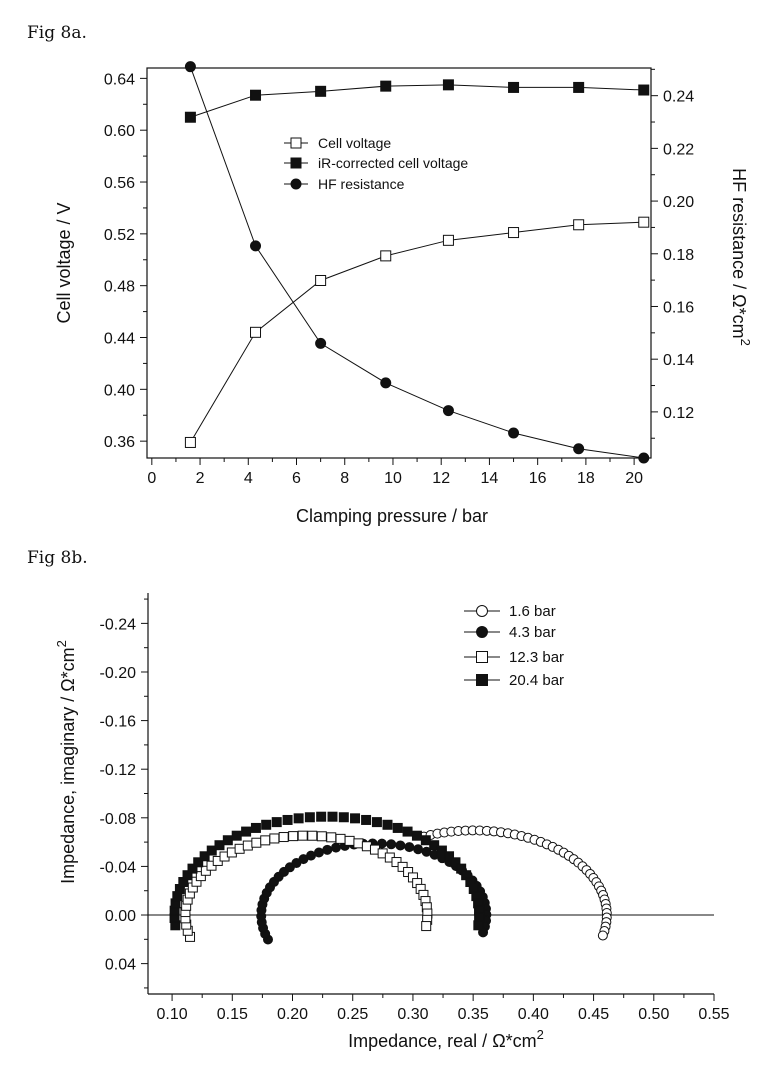  I want to click on x-tick-label: 0.10, so click(172, 1014).